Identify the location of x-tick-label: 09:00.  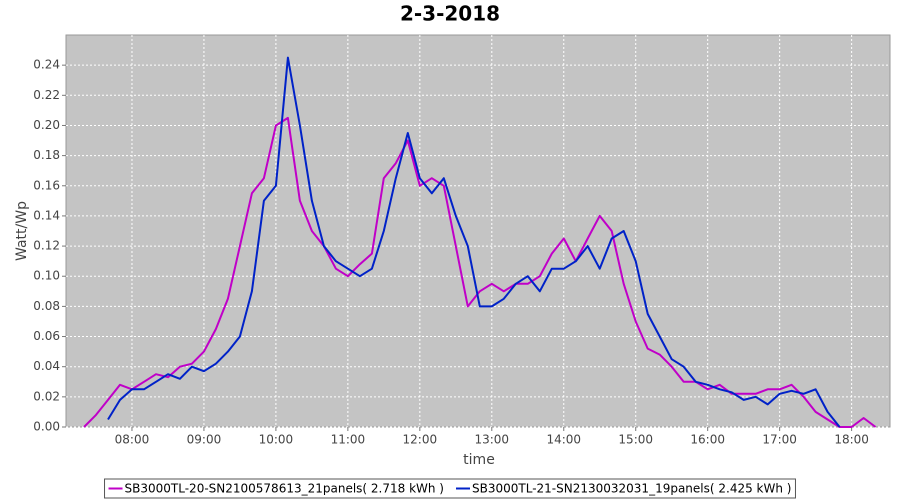
(204, 440).